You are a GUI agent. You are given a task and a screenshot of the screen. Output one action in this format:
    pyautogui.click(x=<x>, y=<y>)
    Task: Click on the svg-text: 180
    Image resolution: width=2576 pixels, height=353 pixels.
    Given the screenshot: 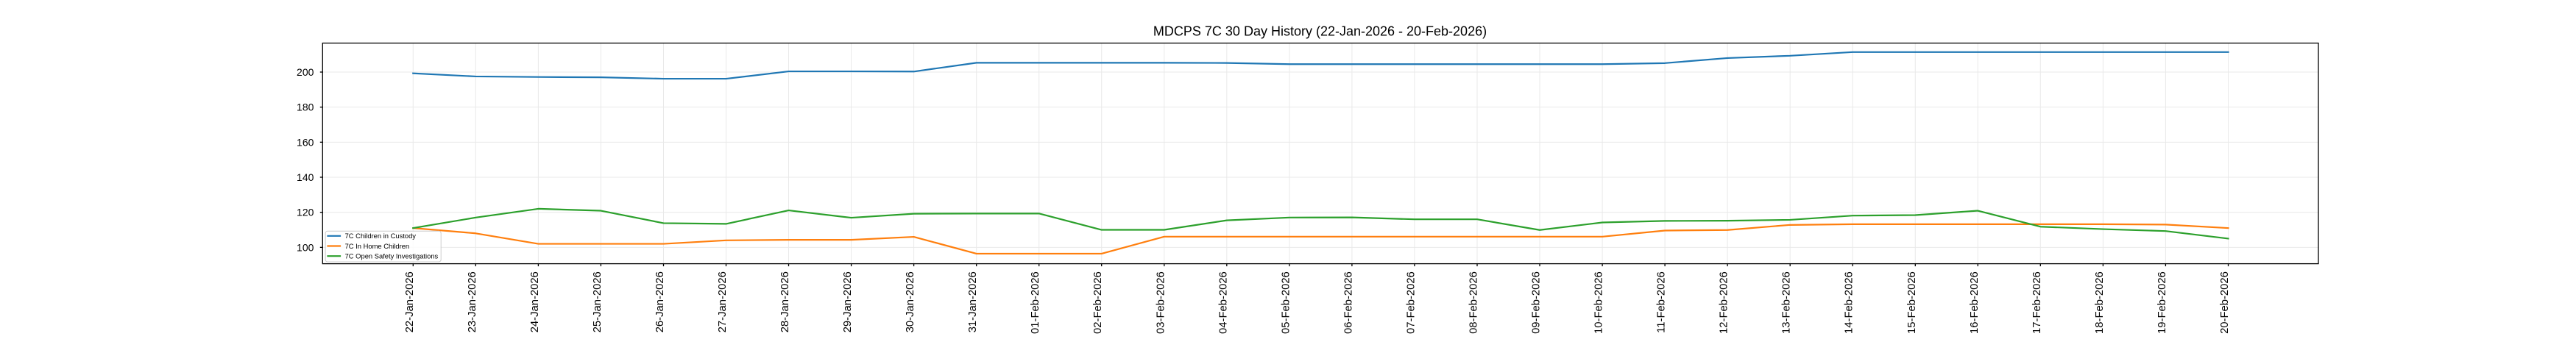 What is the action you would take?
    pyautogui.click(x=305, y=107)
    